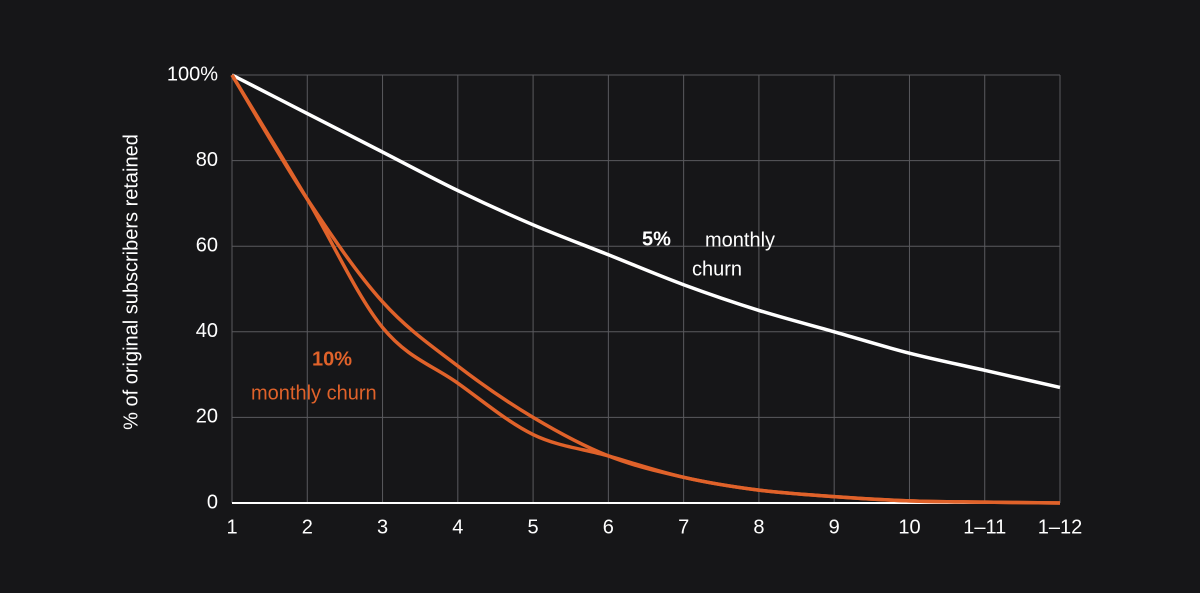 The image size is (1200, 593). What do you see at coordinates (717, 269) in the screenshot?
I see `annotation: churn` at bounding box center [717, 269].